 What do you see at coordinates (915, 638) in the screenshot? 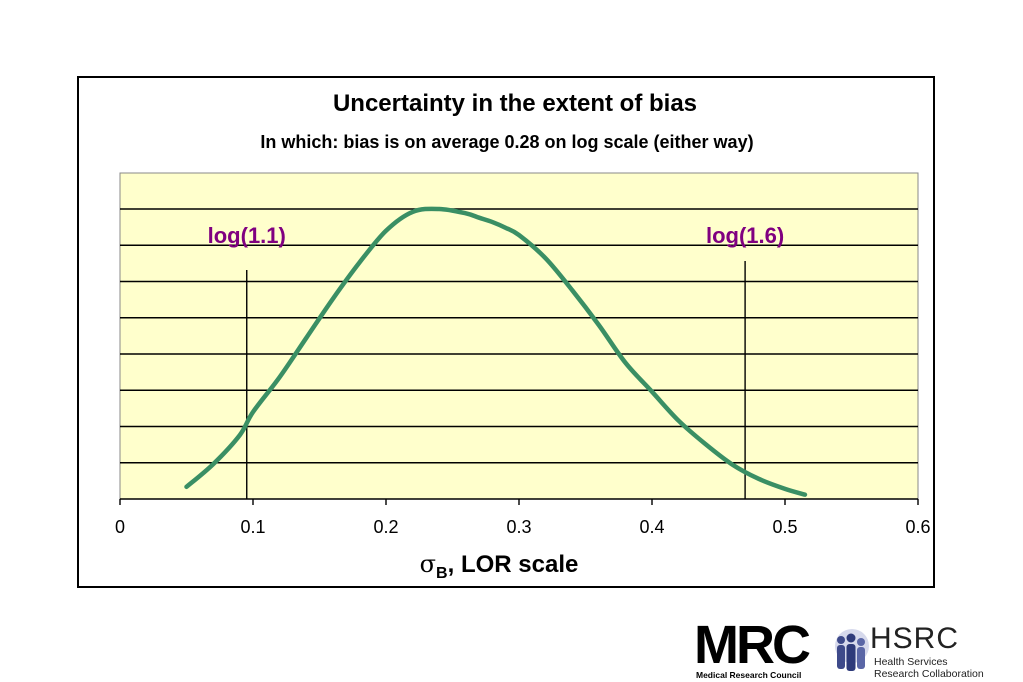
I see `hsrc-logo: HSRC` at bounding box center [915, 638].